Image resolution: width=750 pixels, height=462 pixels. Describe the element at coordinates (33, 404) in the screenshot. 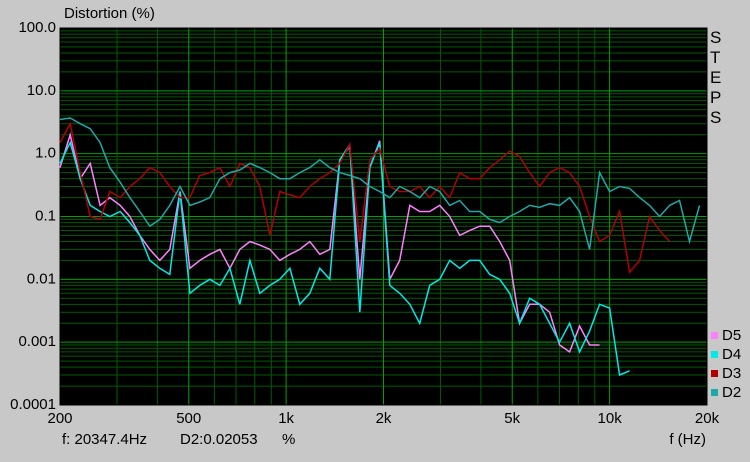

I see `y-tick-label: 0.0001` at that location.